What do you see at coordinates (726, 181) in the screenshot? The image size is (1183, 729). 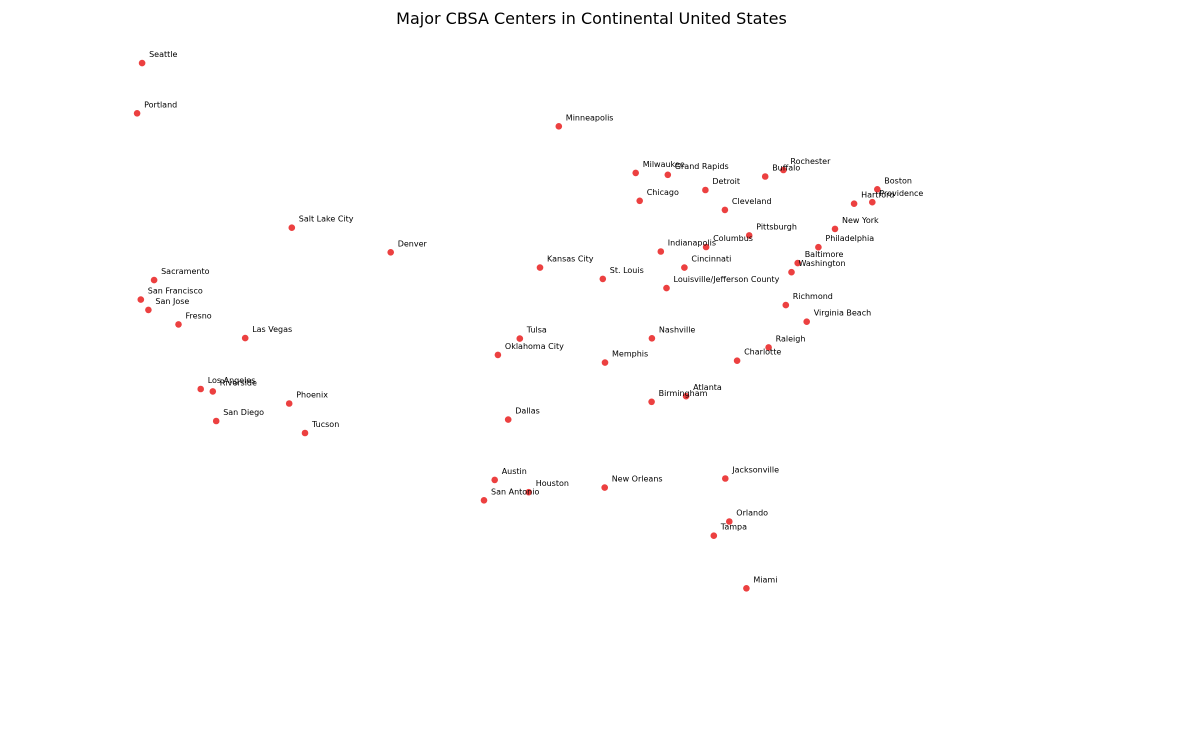 I see `city-label: Detroit` at bounding box center [726, 181].